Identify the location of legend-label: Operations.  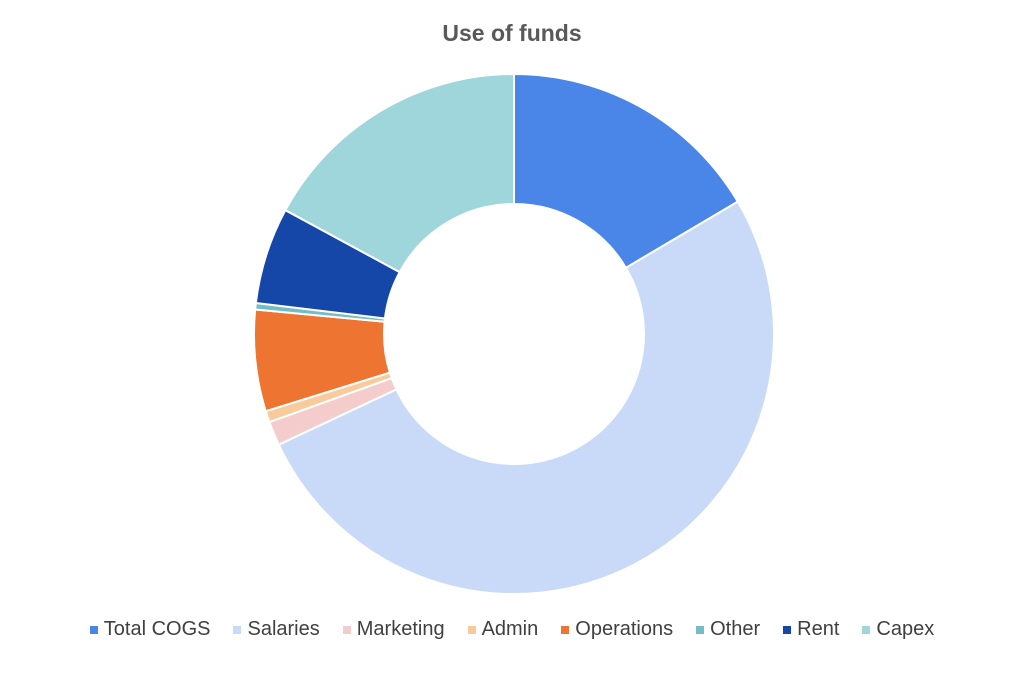
(624, 629).